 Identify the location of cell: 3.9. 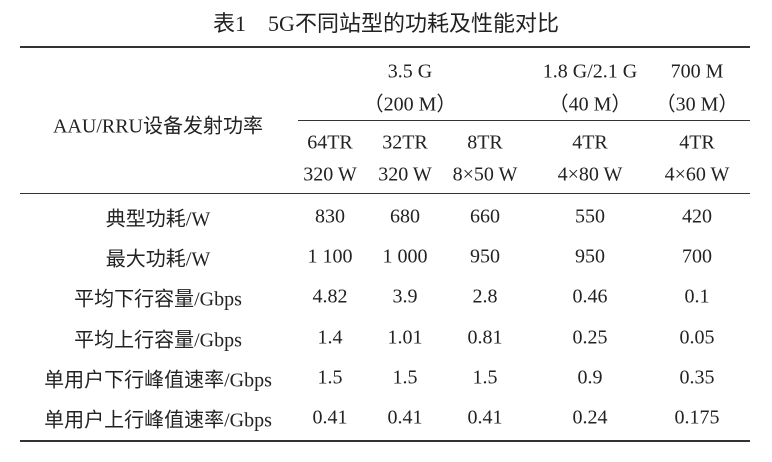
(405, 296).